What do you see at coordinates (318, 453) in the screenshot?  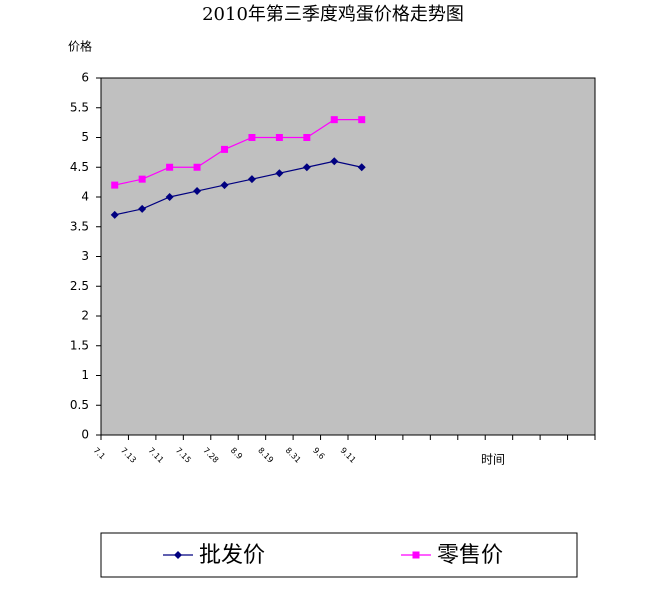 I see `x-tick-label: 9.6` at bounding box center [318, 453].